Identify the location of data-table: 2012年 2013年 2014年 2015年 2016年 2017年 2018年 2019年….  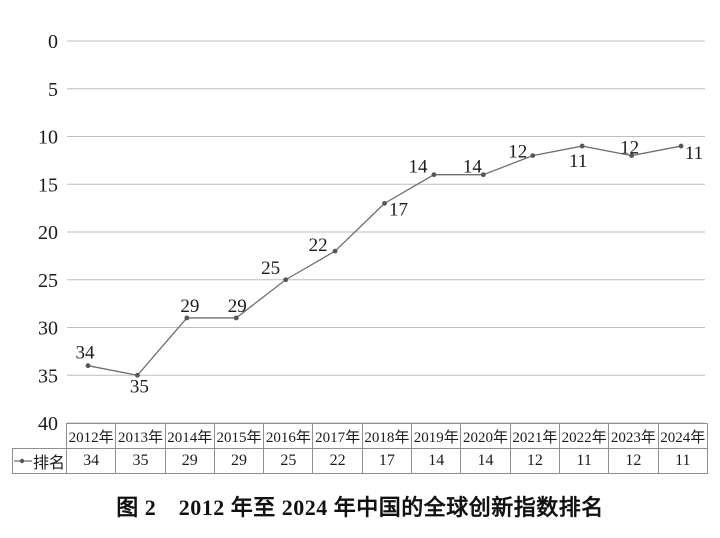
(360, 448).